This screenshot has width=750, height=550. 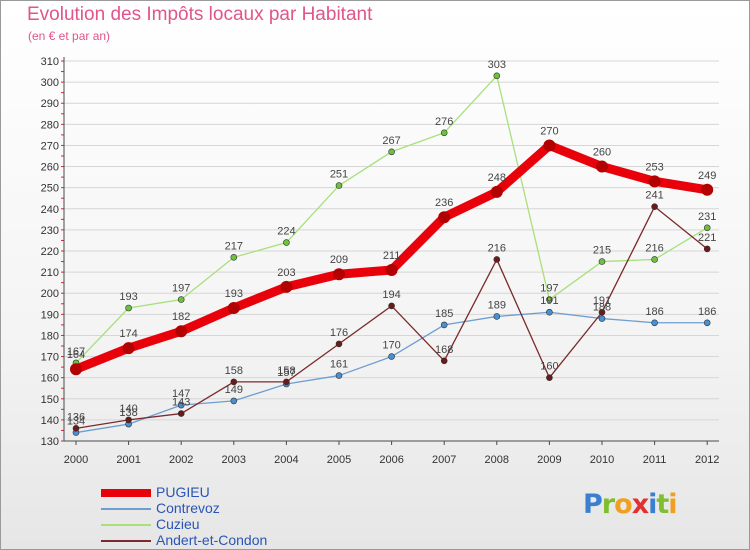 What do you see at coordinates (50, 379) in the screenshot?
I see `y-tick-label: 160` at bounding box center [50, 379].